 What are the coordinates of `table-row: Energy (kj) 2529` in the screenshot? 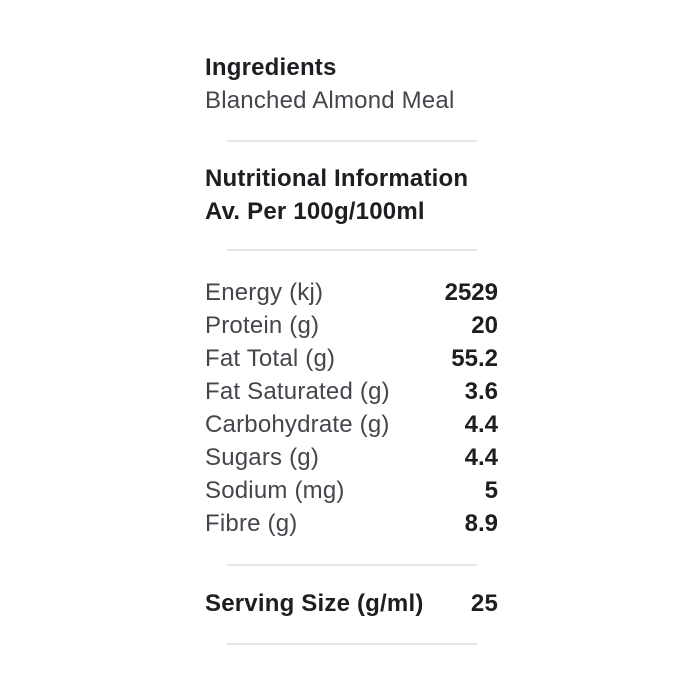 It's located at (351, 292).